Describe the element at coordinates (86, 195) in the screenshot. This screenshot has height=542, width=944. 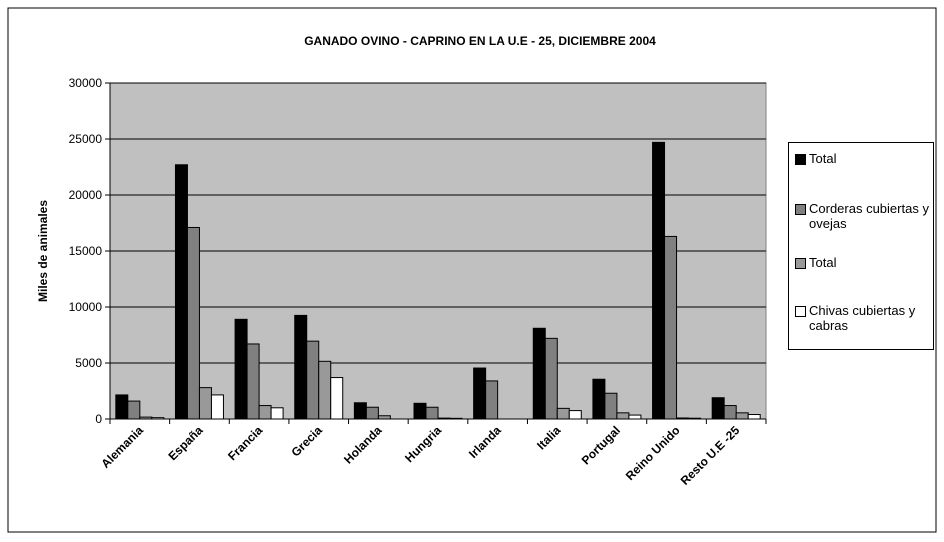
I see `y-tick-label: 20000` at that location.